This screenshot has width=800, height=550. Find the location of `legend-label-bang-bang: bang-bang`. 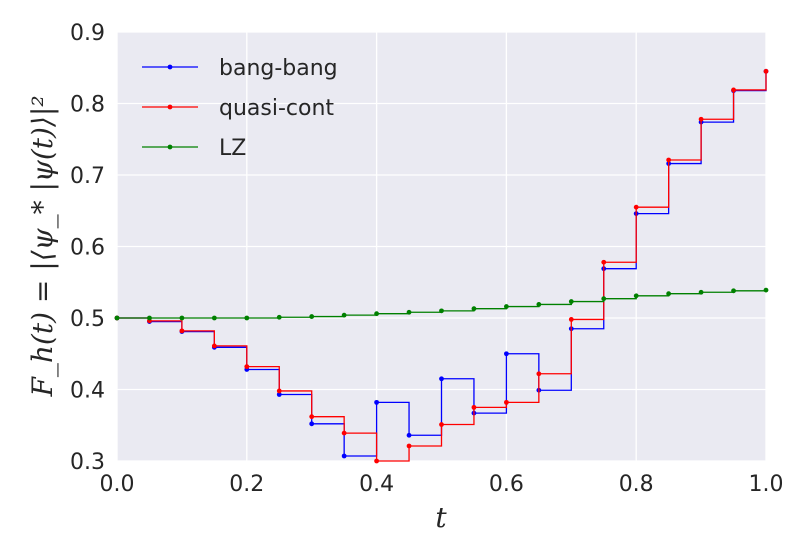

legend-label-bang-bang: bang-bang is located at coordinates (278, 68).